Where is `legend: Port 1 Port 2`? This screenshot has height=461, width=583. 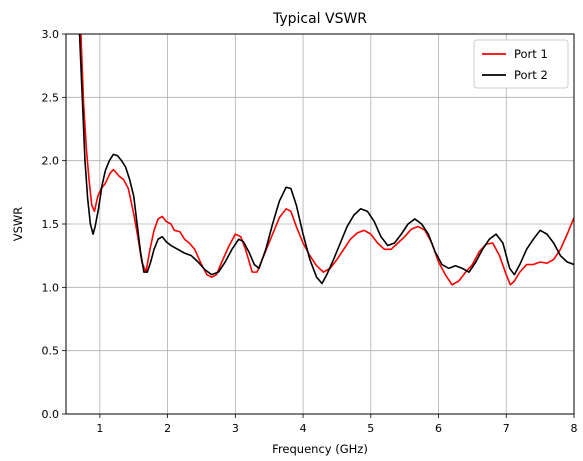 legend: Port 1 Port 2 is located at coordinates (521, 64).